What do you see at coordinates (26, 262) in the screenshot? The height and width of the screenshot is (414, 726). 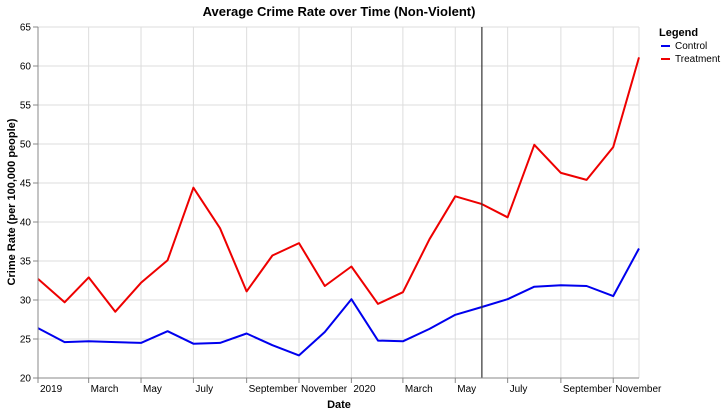 I see `y-tick-label: 35` at bounding box center [26, 262].